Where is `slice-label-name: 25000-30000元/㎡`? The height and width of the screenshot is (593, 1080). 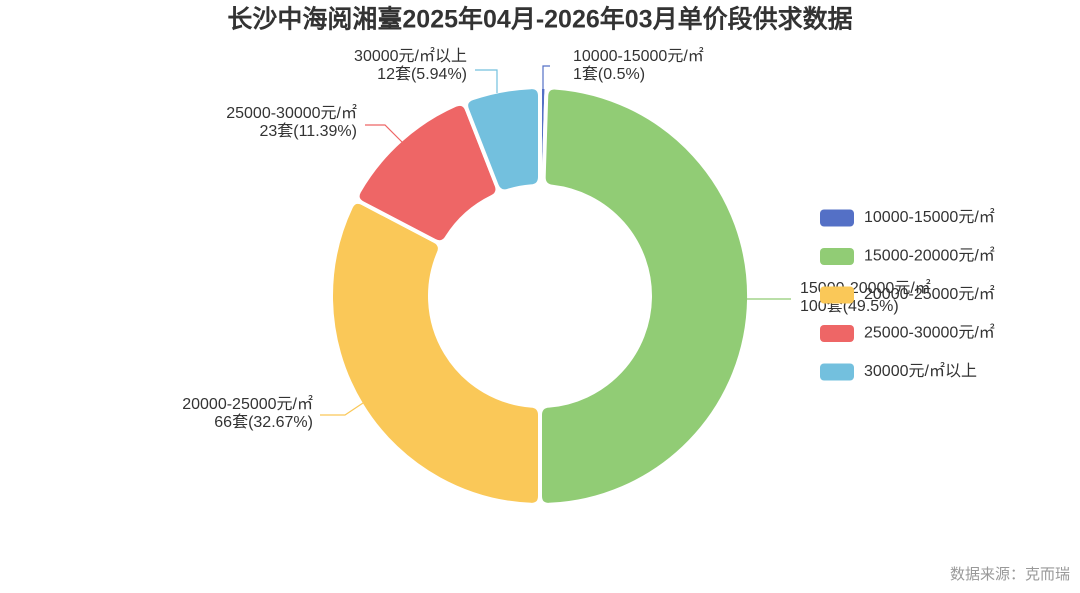
slice-label-name: 25000-30000元/㎡ is located at coordinates (291, 113).